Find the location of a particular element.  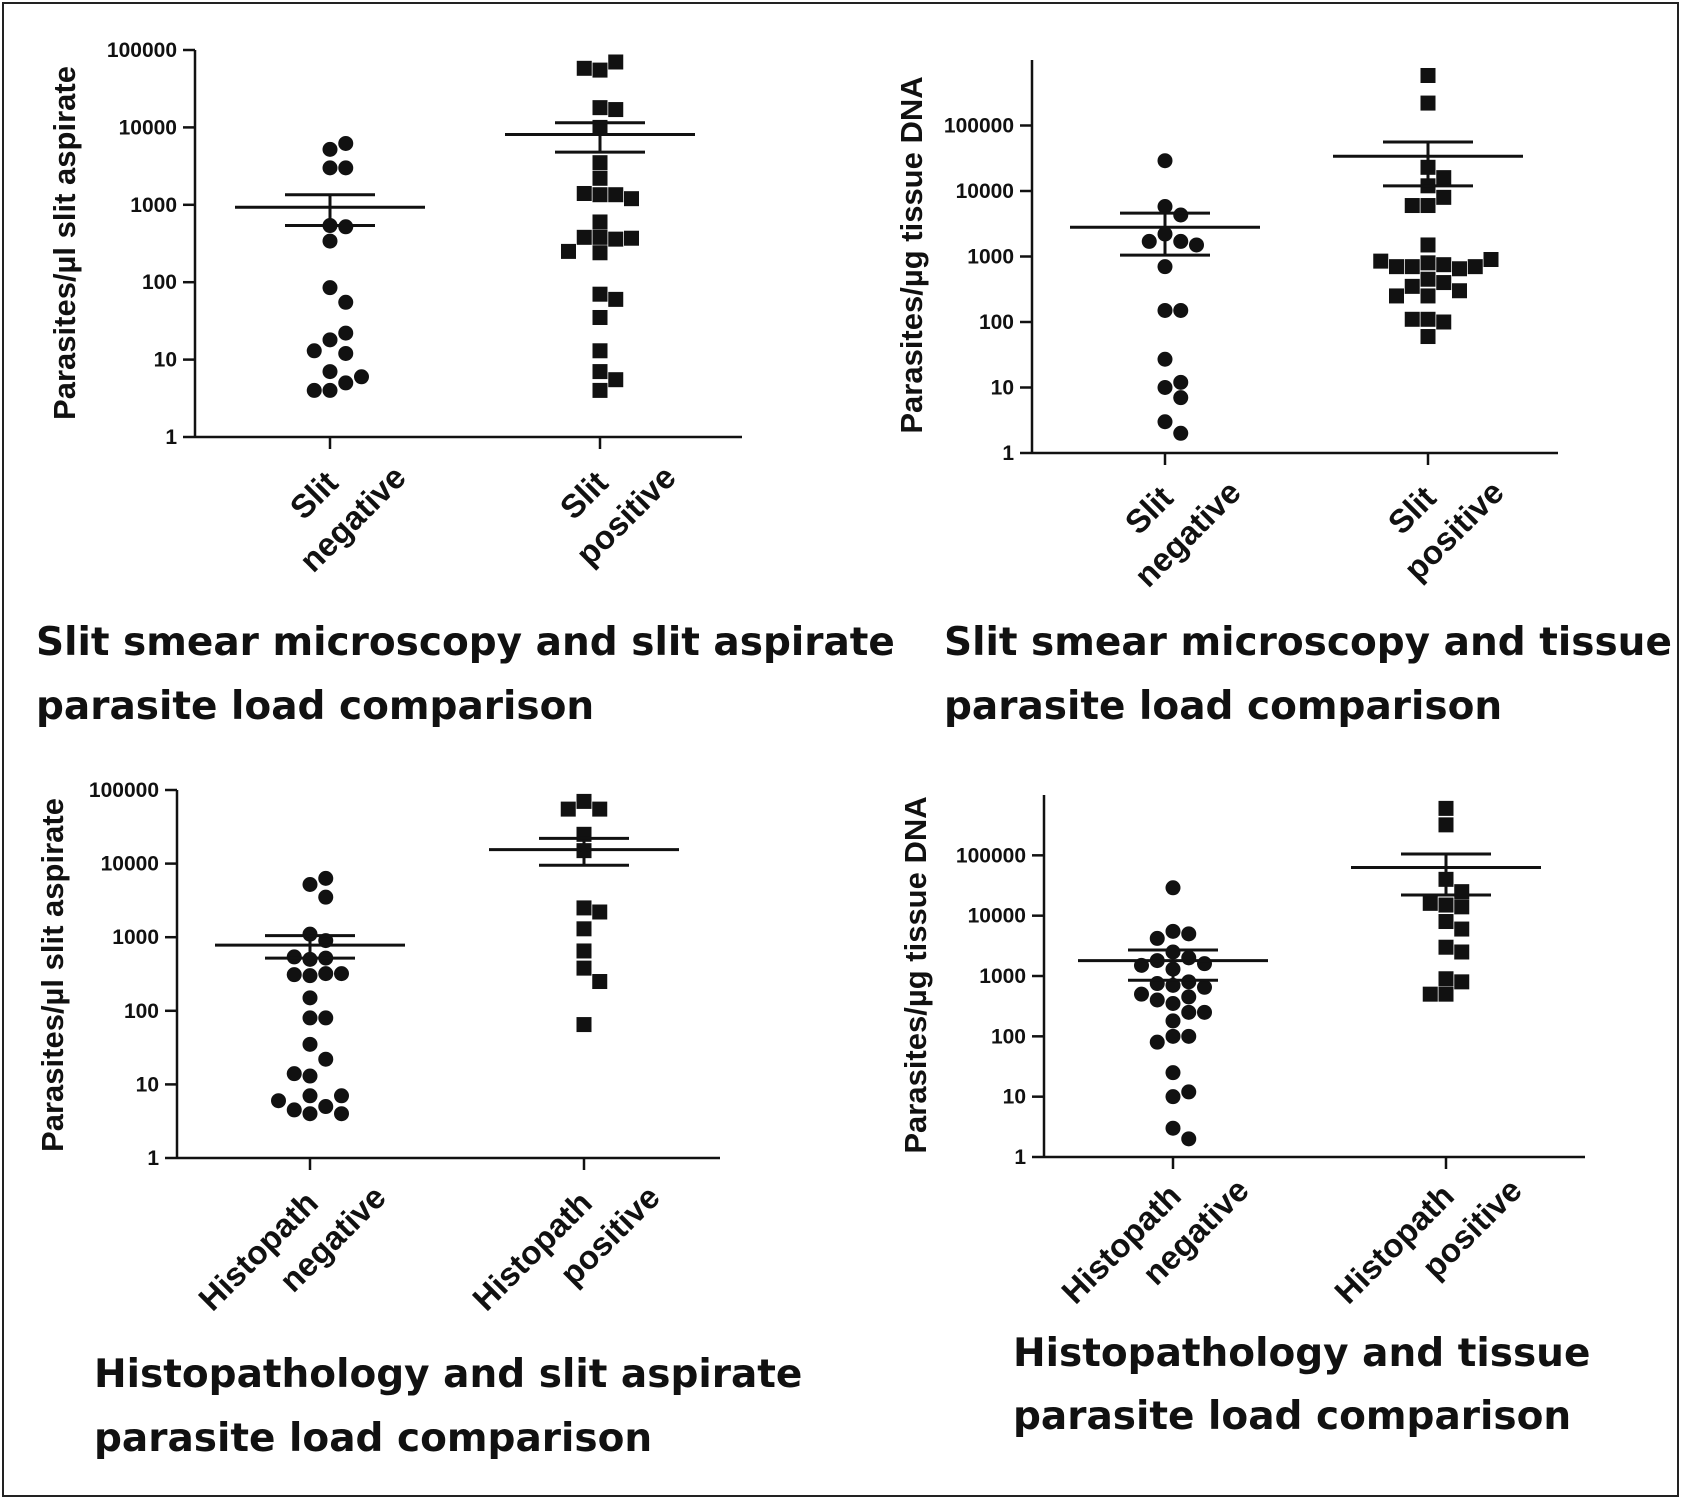

y-axis-title: Parasites/µl slit aspirate is located at coordinates (64, 243).